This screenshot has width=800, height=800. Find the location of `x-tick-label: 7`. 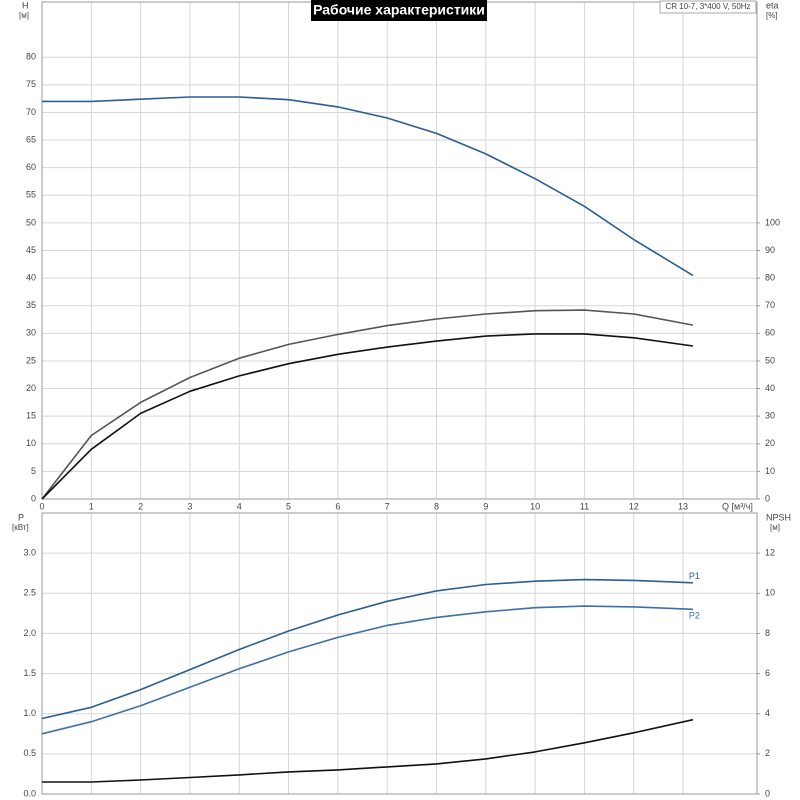

x-tick-label: 7 is located at coordinates (387, 506).